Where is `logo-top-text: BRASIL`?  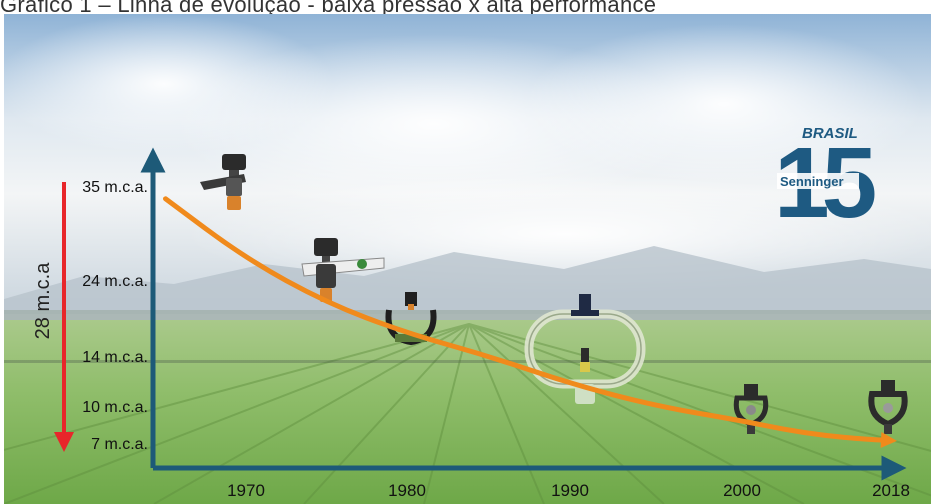
logo-top-text: BRASIL is located at coordinates (830, 133).